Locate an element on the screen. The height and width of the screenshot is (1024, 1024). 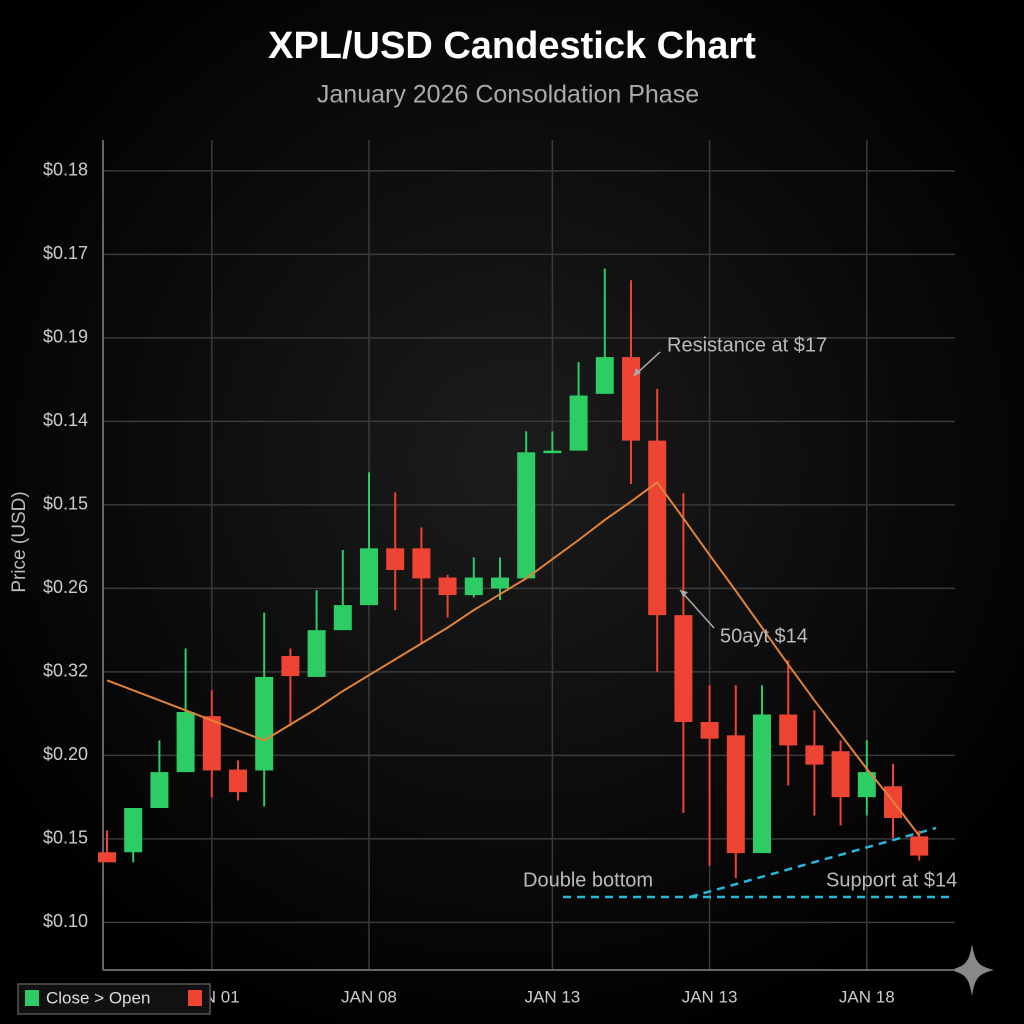
y-tick-label: $0.14 is located at coordinates (65, 420).